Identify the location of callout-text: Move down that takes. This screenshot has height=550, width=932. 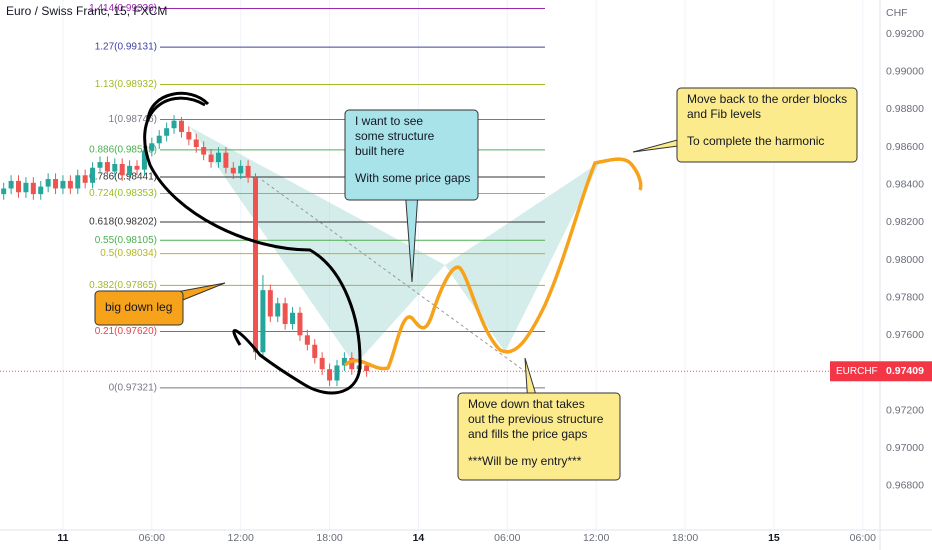
(526, 404).